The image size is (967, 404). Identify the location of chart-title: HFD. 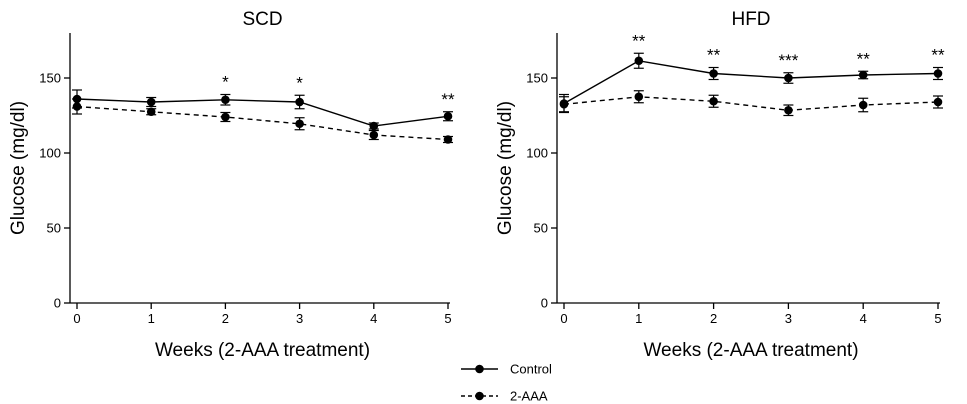
(750, 19).